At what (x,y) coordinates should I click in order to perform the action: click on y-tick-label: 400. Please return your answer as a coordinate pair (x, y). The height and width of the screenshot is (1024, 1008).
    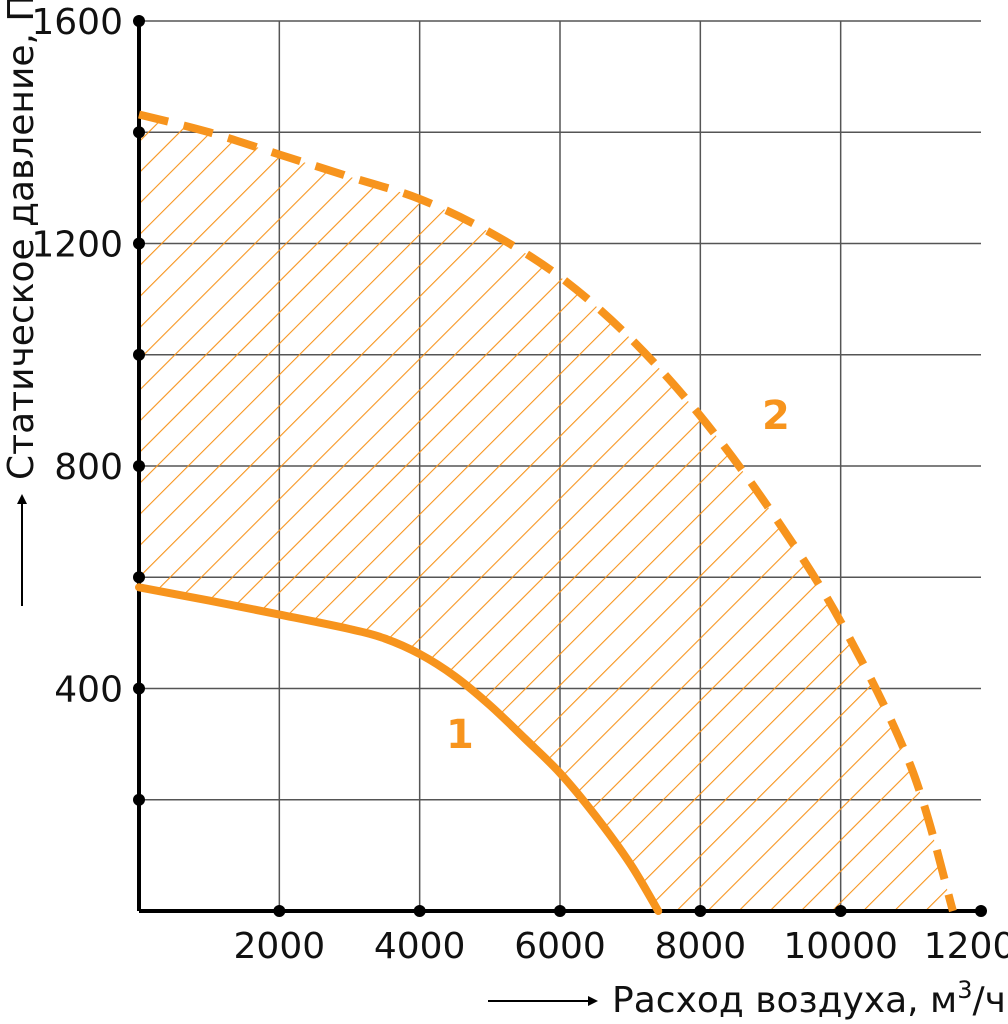
    Looking at the image, I should click on (88, 690).